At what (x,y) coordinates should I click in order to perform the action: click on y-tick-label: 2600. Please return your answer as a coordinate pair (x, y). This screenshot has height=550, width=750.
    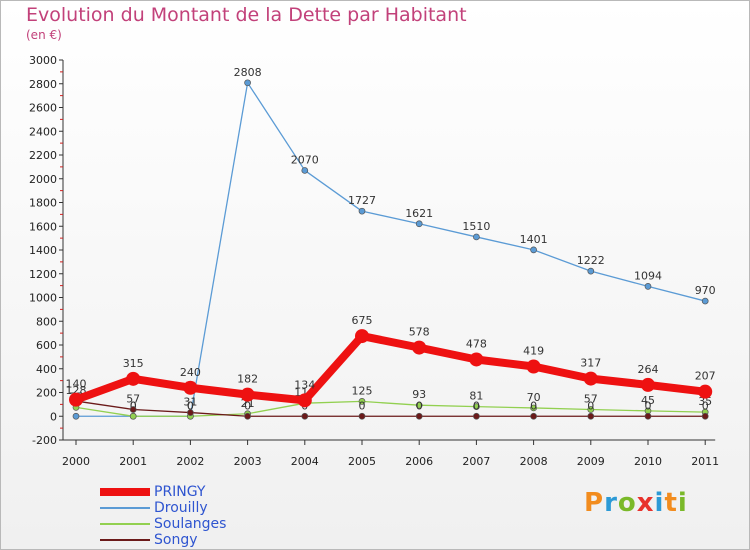
    Looking at the image, I should click on (43, 108).